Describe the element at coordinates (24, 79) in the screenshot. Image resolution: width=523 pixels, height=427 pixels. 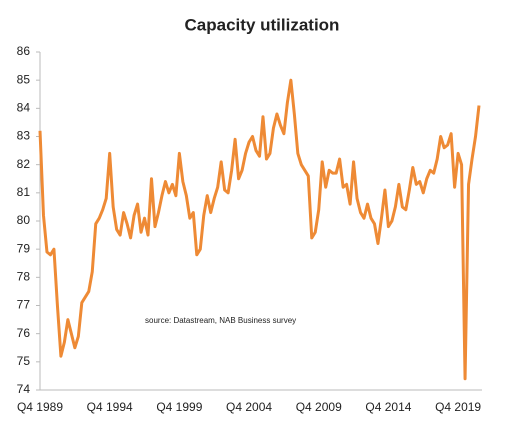
I see `y-tick-label: 85` at that location.